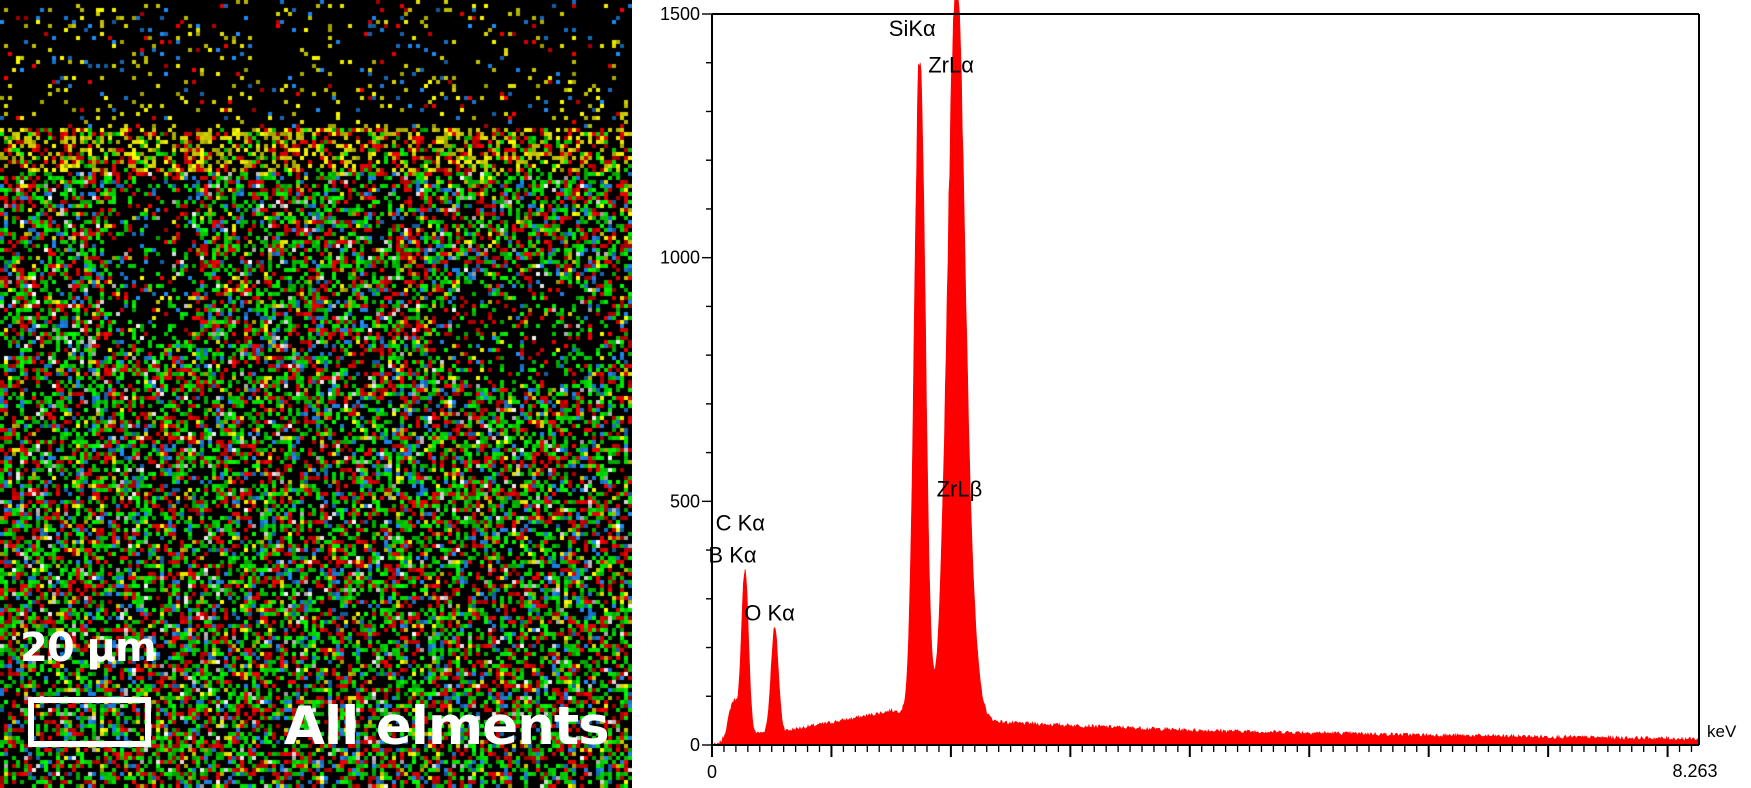 This screenshot has height=788, width=1751. What do you see at coordinates (695, 745) in the screenshot?
I see `y-tick-label: 0` at bounding box center [695, 745].